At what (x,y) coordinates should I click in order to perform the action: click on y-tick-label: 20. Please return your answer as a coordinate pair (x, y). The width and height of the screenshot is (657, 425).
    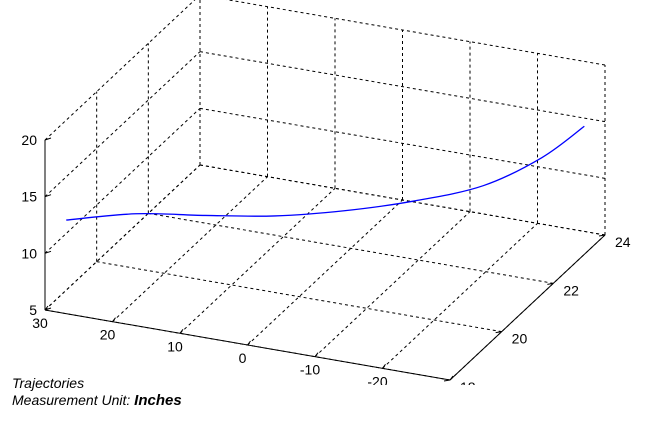
    Looking at the image, I should click on (520, 339).